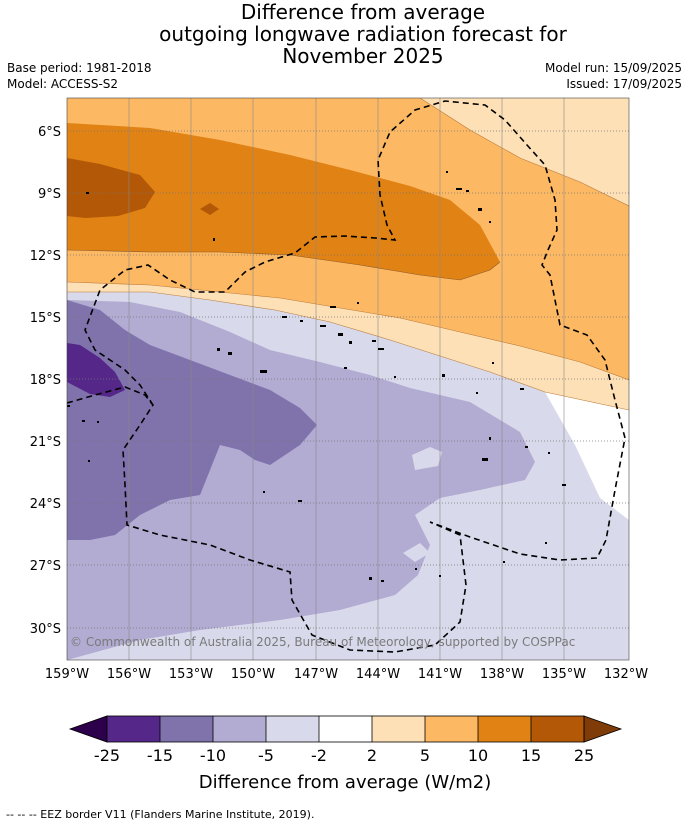 This screenshot has width=690, height=827. What do you see at coordinates (67, 674) in the screenshot?
I see `lon-label: 159°W` at bounding box center [67, 674].